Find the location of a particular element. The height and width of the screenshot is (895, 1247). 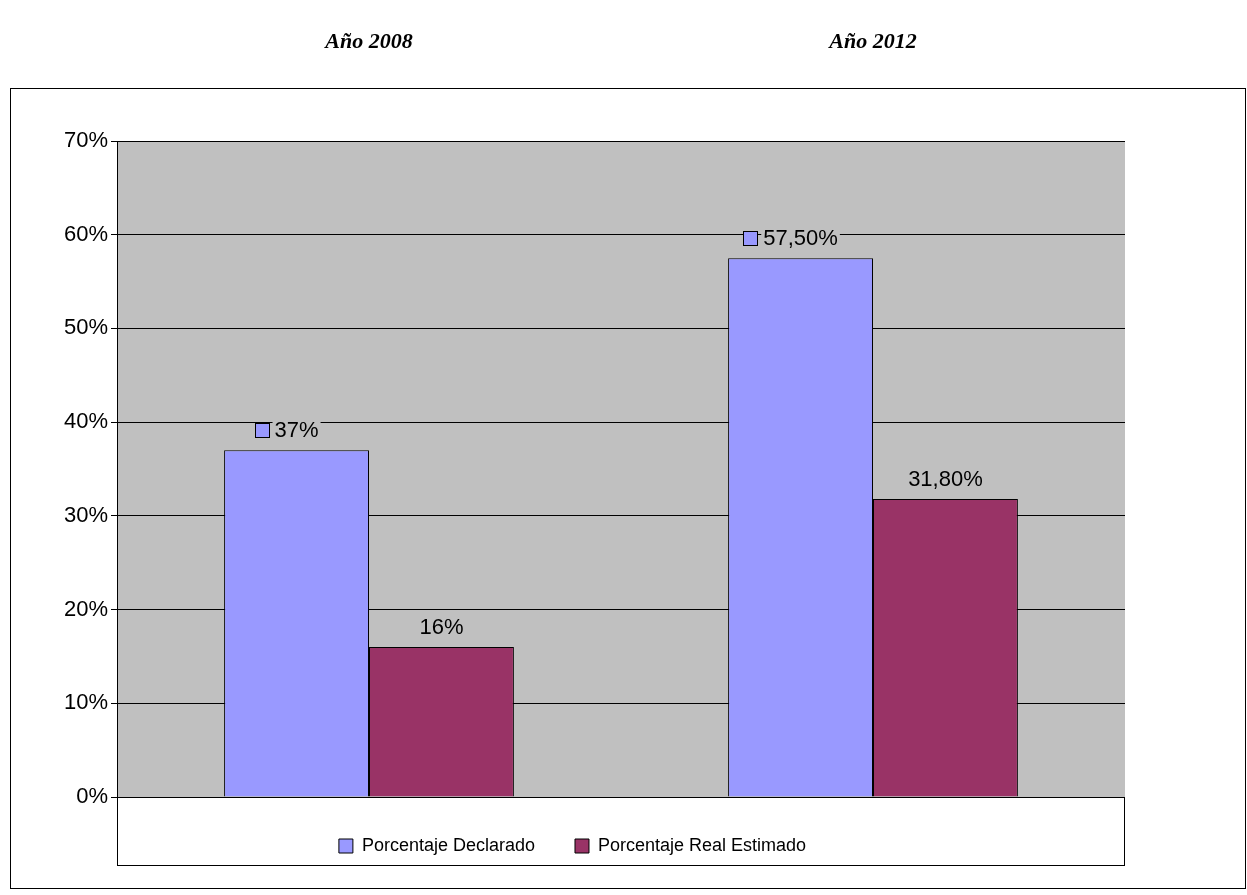

legend-label: Porcentaje Real Estimado is located at coordinates (702, 844).